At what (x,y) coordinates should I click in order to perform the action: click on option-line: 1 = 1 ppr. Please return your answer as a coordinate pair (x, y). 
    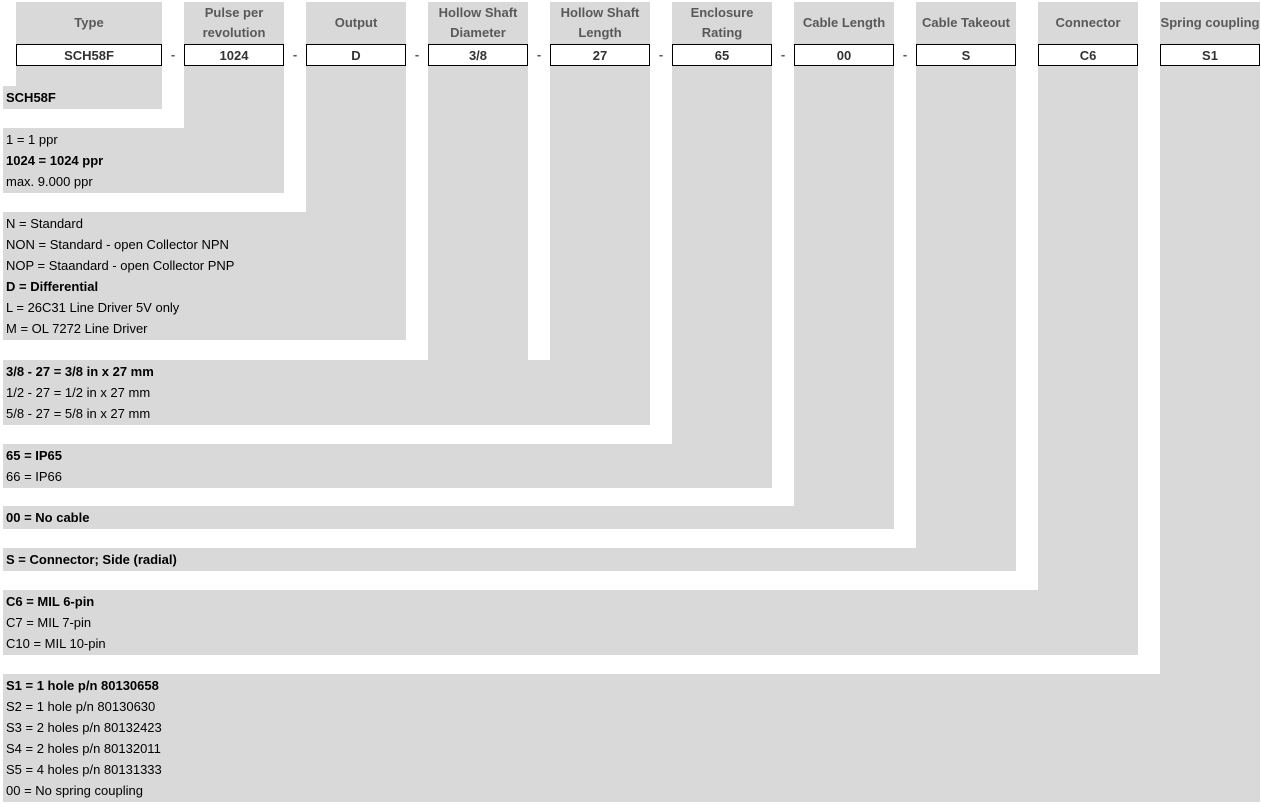
    Looking at the image, I should click on (32, 139).